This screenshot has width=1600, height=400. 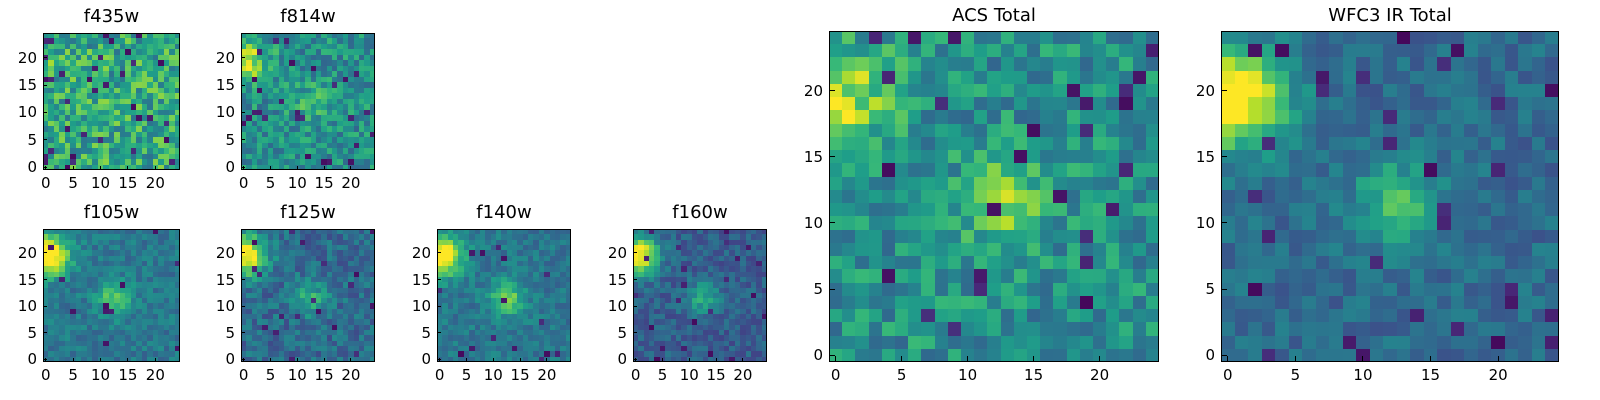 I want to click on panel-title: f814w, so click(x=308, y=16).